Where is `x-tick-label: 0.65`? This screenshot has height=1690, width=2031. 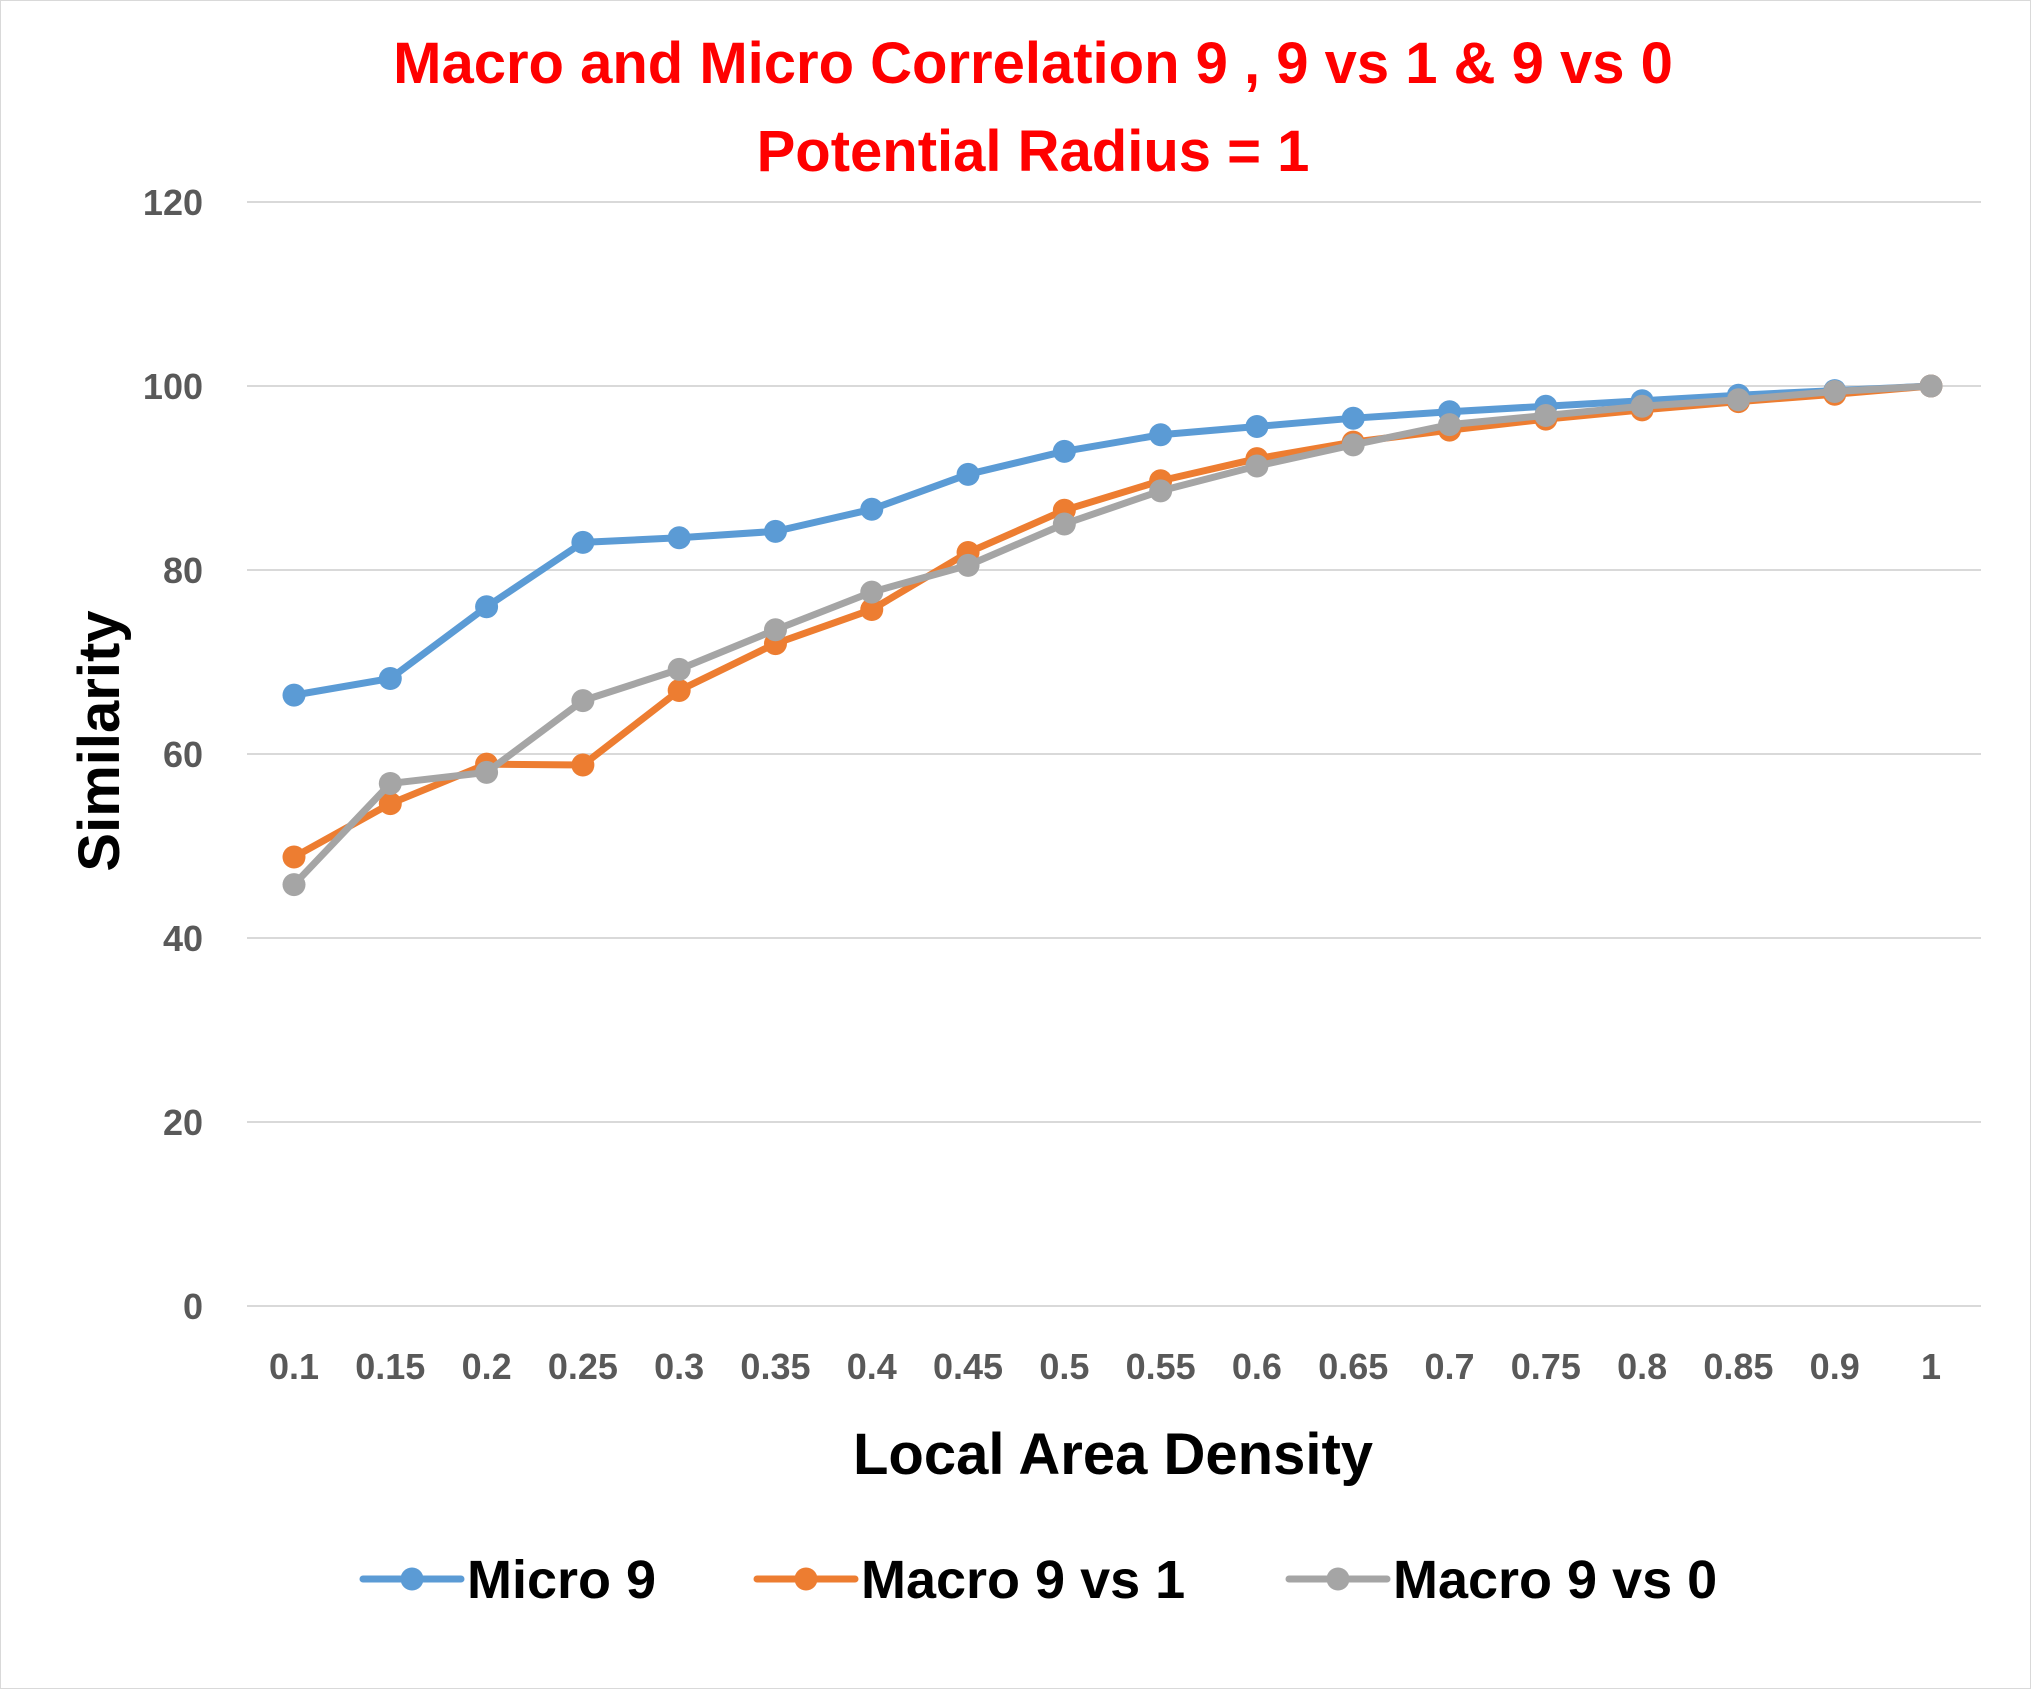
x-tick-label: 0.65 is located at coordinates (1353, 1366).